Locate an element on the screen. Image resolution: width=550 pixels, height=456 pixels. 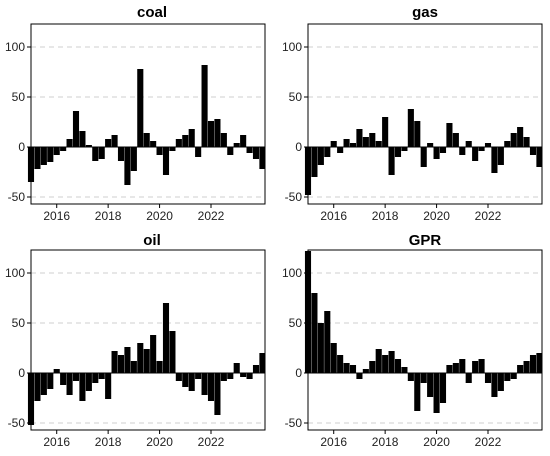
x-axis: 2016 2018 2020 2022 is located at coordinates (411, 439).